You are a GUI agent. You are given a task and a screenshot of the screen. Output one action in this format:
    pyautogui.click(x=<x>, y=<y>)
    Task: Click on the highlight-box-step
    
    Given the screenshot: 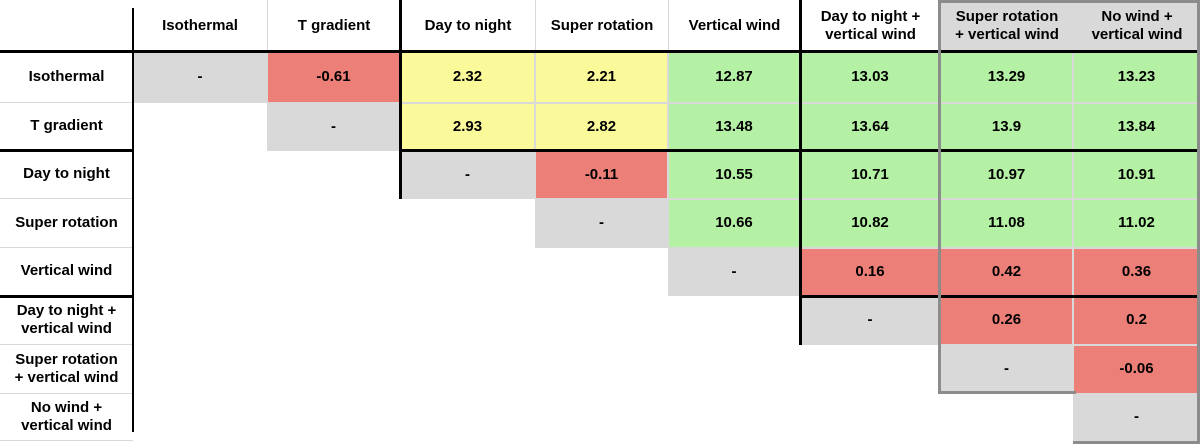 What is the action you would take?
    pyautogui.click(x=1007, y=392)
    